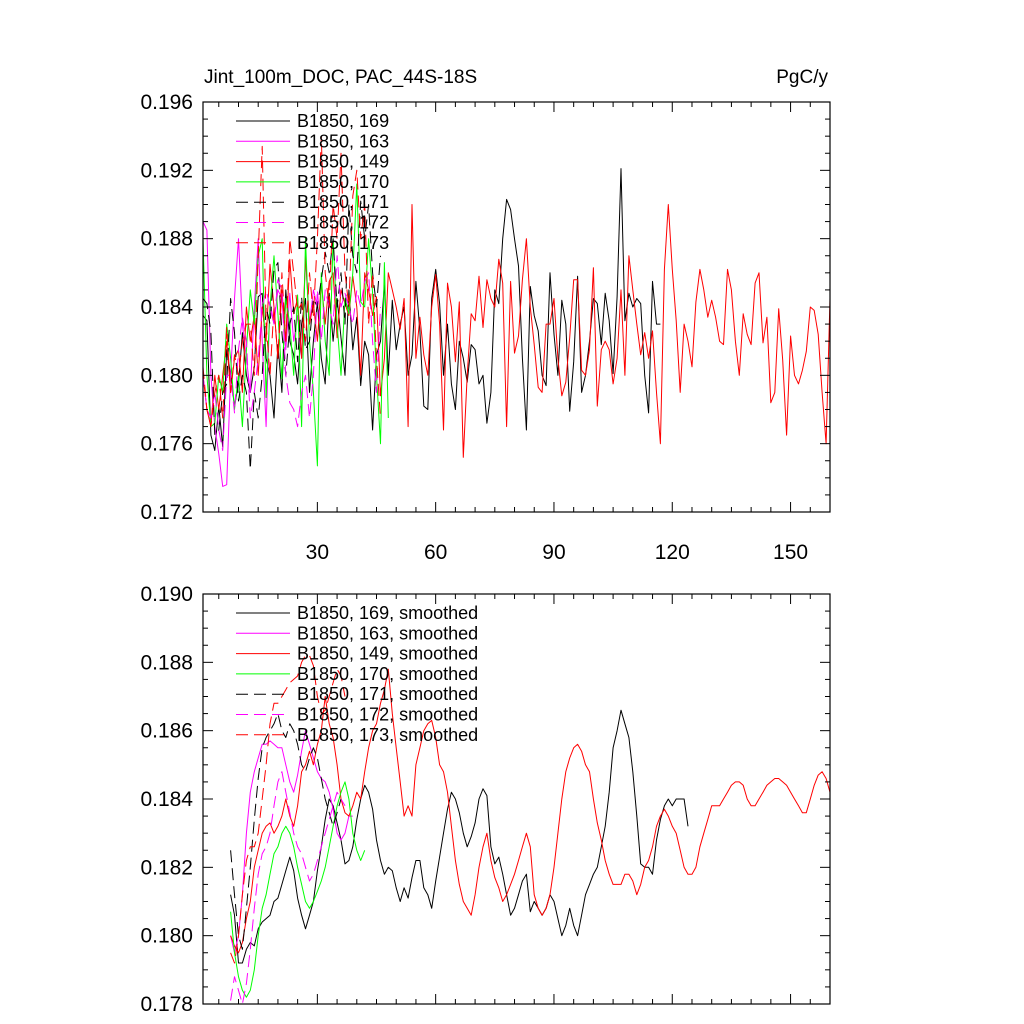  I want to click on y-tick-label: 0.172, so click(166, 512).